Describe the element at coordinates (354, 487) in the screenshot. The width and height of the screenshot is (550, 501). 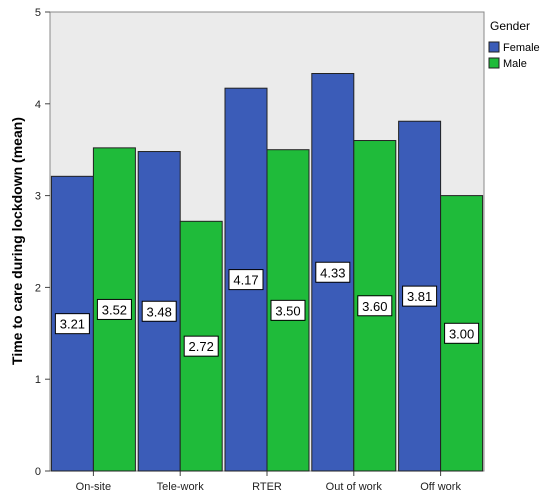
I see `x-tick-label: Out of work` at that location.